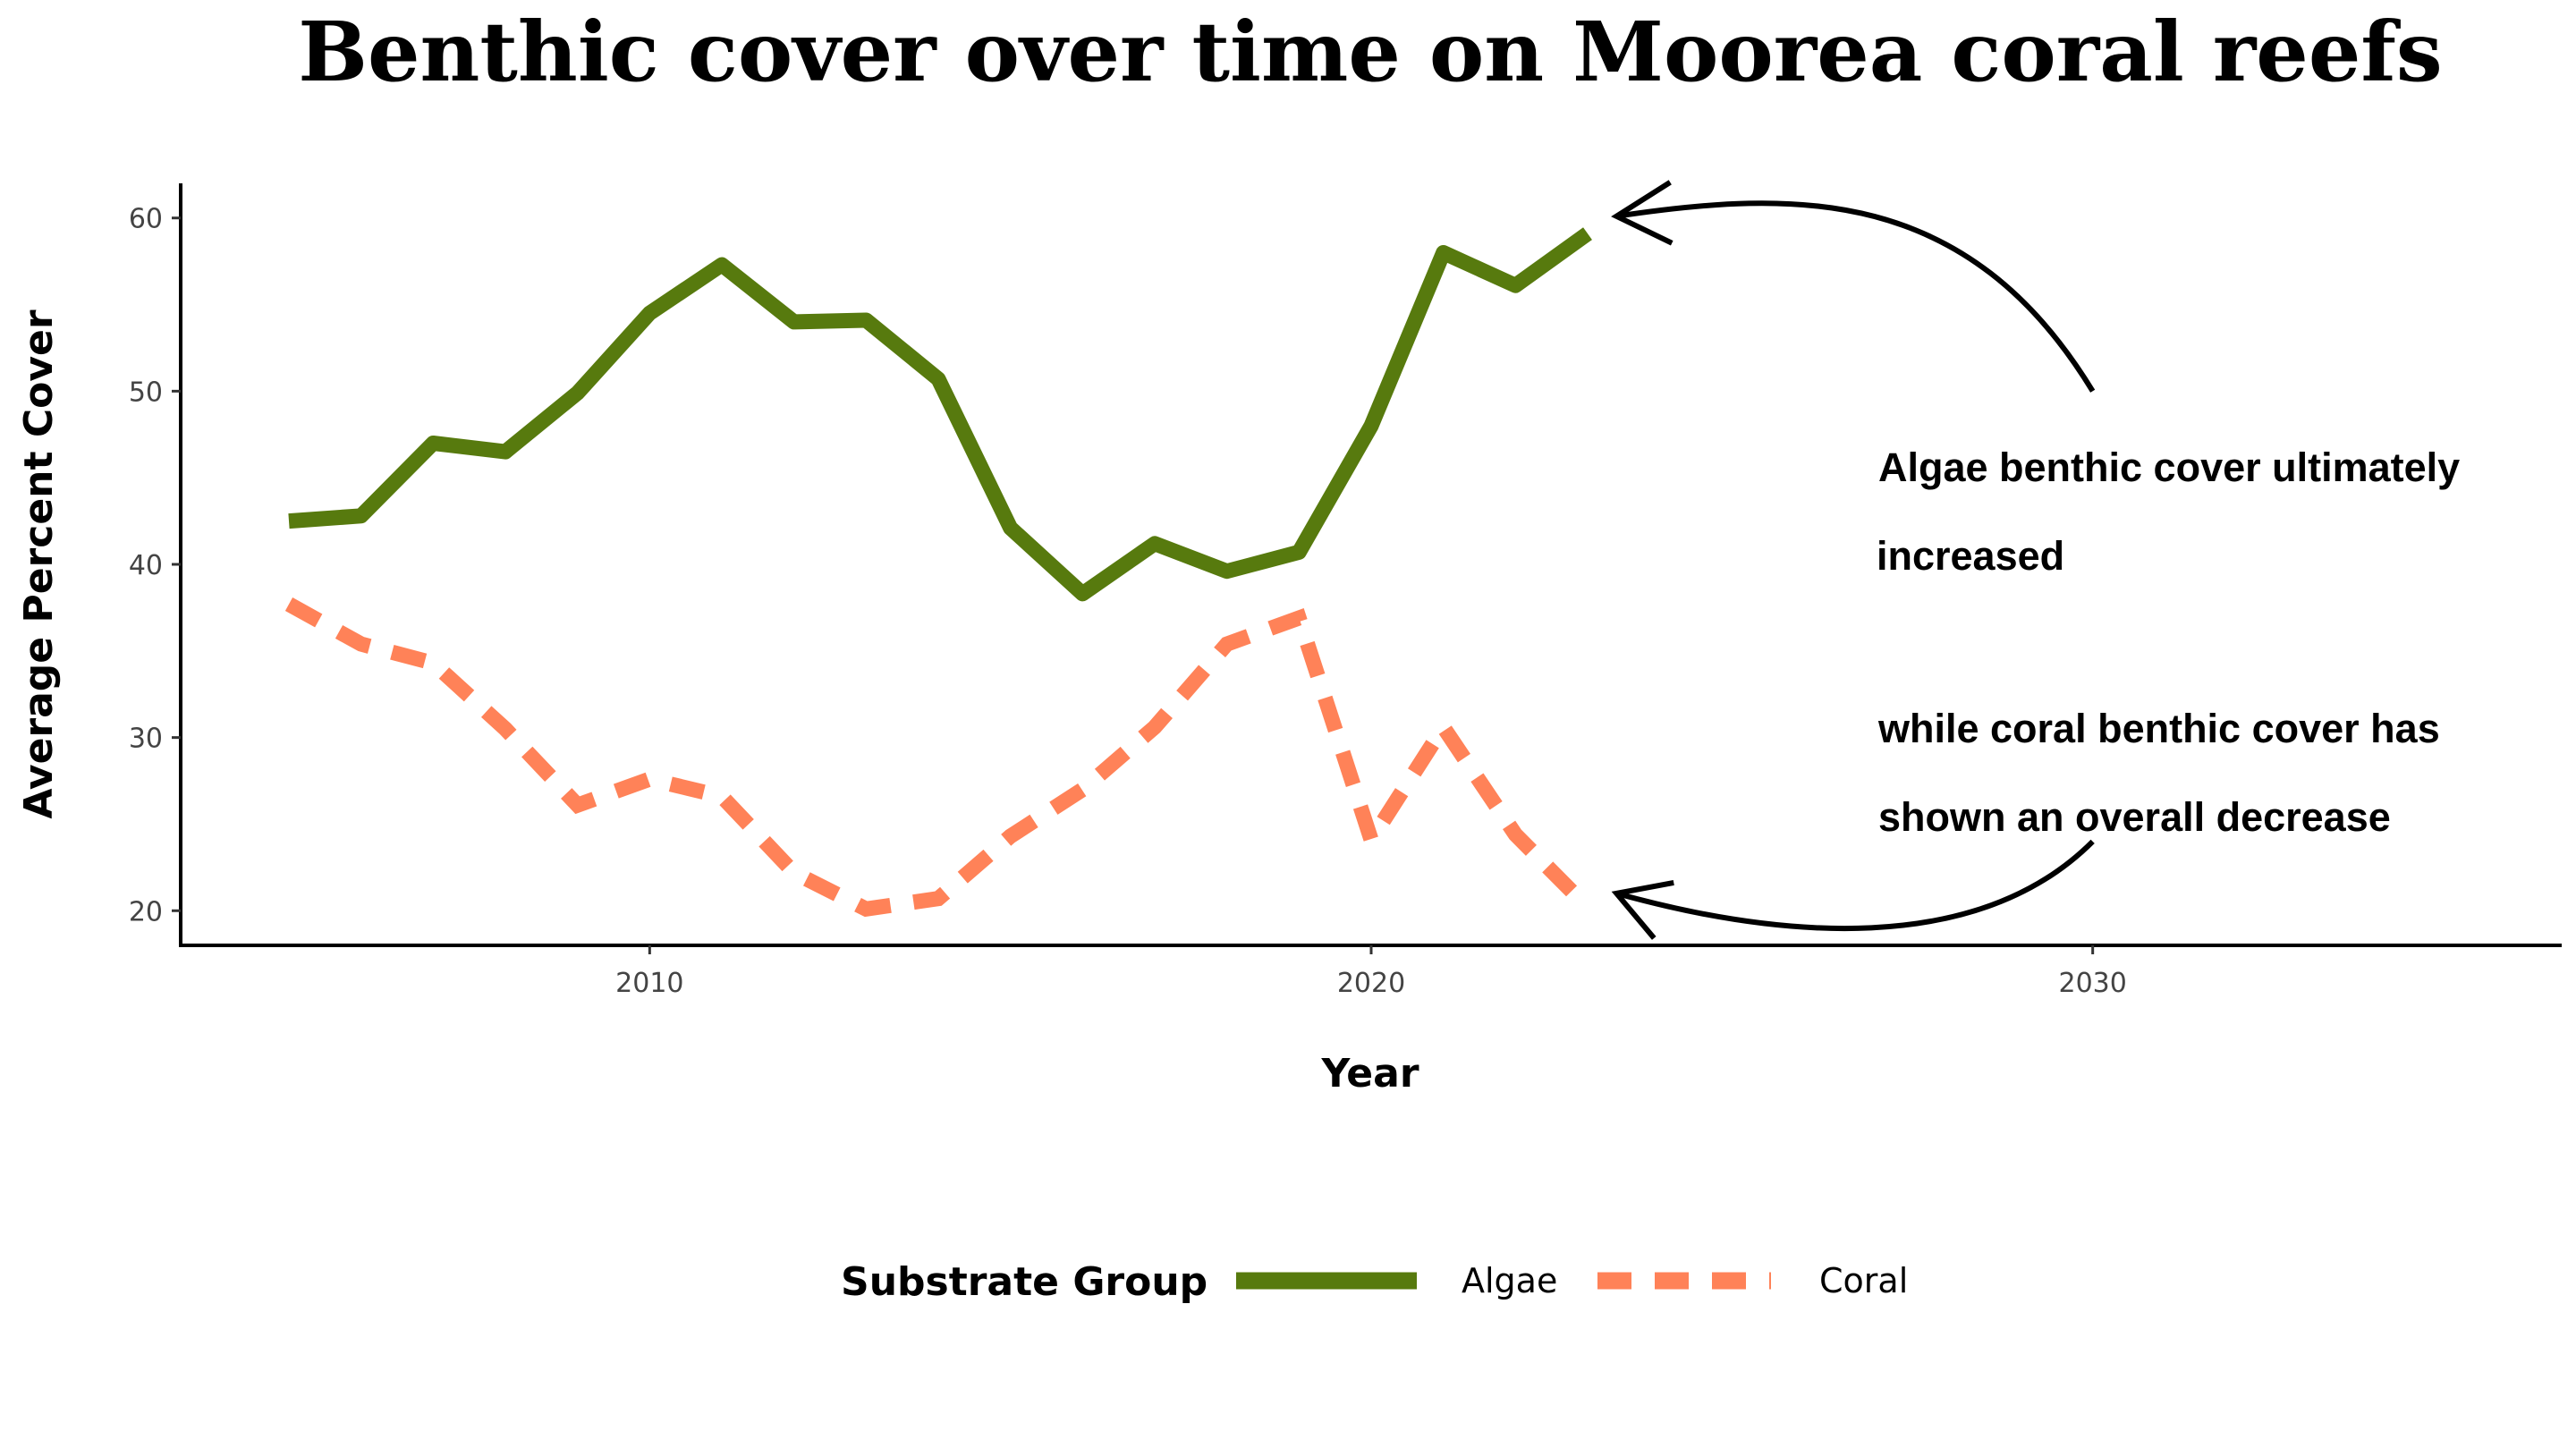  I want to click on x-tick-label: 2030, so click(2092, 984).